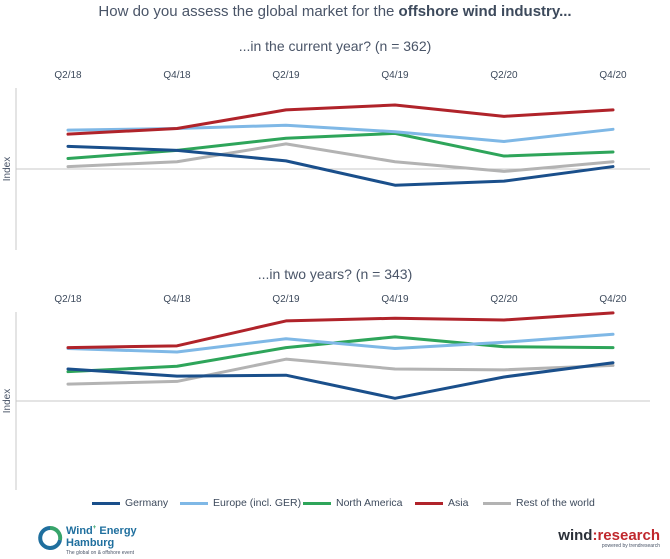 The image size is (670, 559). What do you see at coordinates (101, 531) in the screenshot?
I see `logo-left-line1: Wind+ Energy` at bounding box center [101, 531].